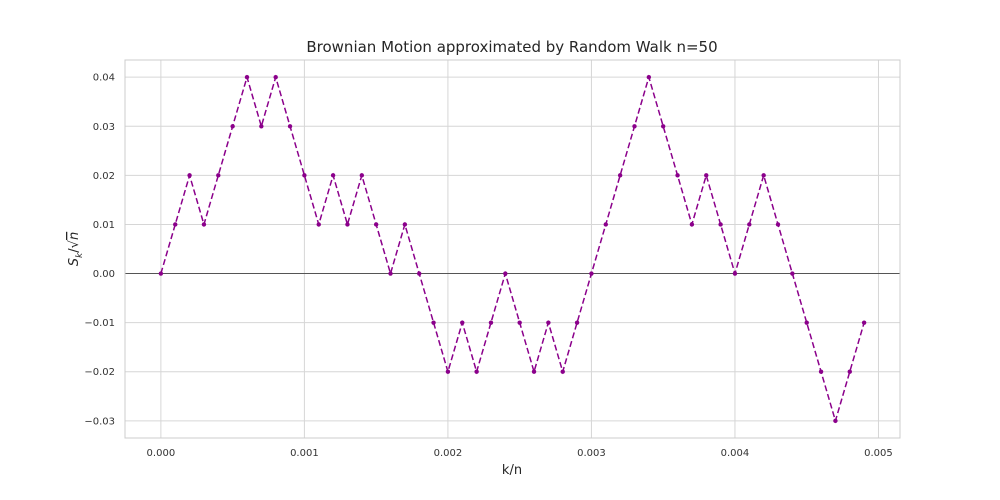 The width and height of the screenshot is (1000, 500). What do you see at coordinates (591, 453) in the screenshot?
I see `x-tick-label: 0.003` at bounding box center [591, 453].